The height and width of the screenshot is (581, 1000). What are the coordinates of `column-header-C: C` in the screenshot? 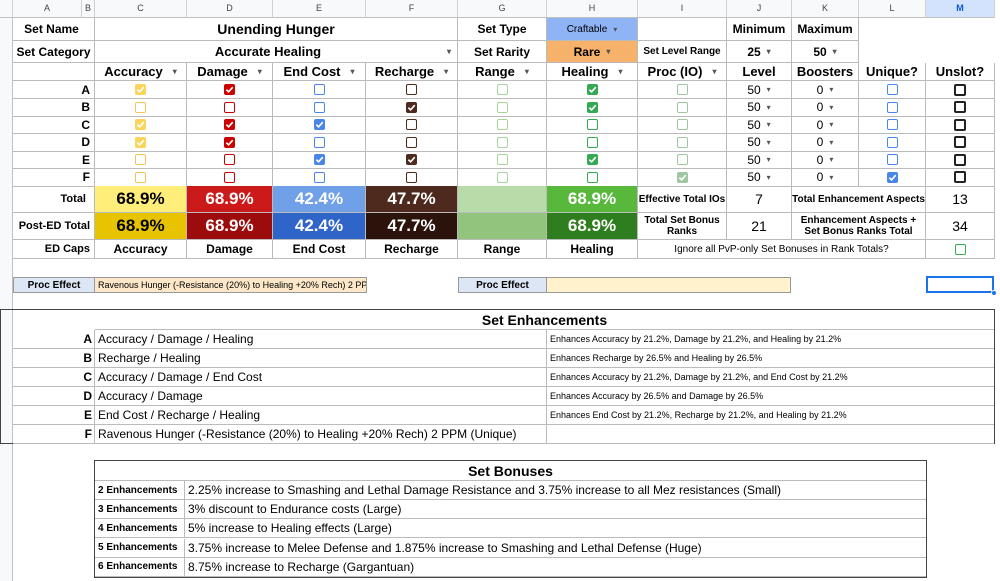 It's located at (141, 9).